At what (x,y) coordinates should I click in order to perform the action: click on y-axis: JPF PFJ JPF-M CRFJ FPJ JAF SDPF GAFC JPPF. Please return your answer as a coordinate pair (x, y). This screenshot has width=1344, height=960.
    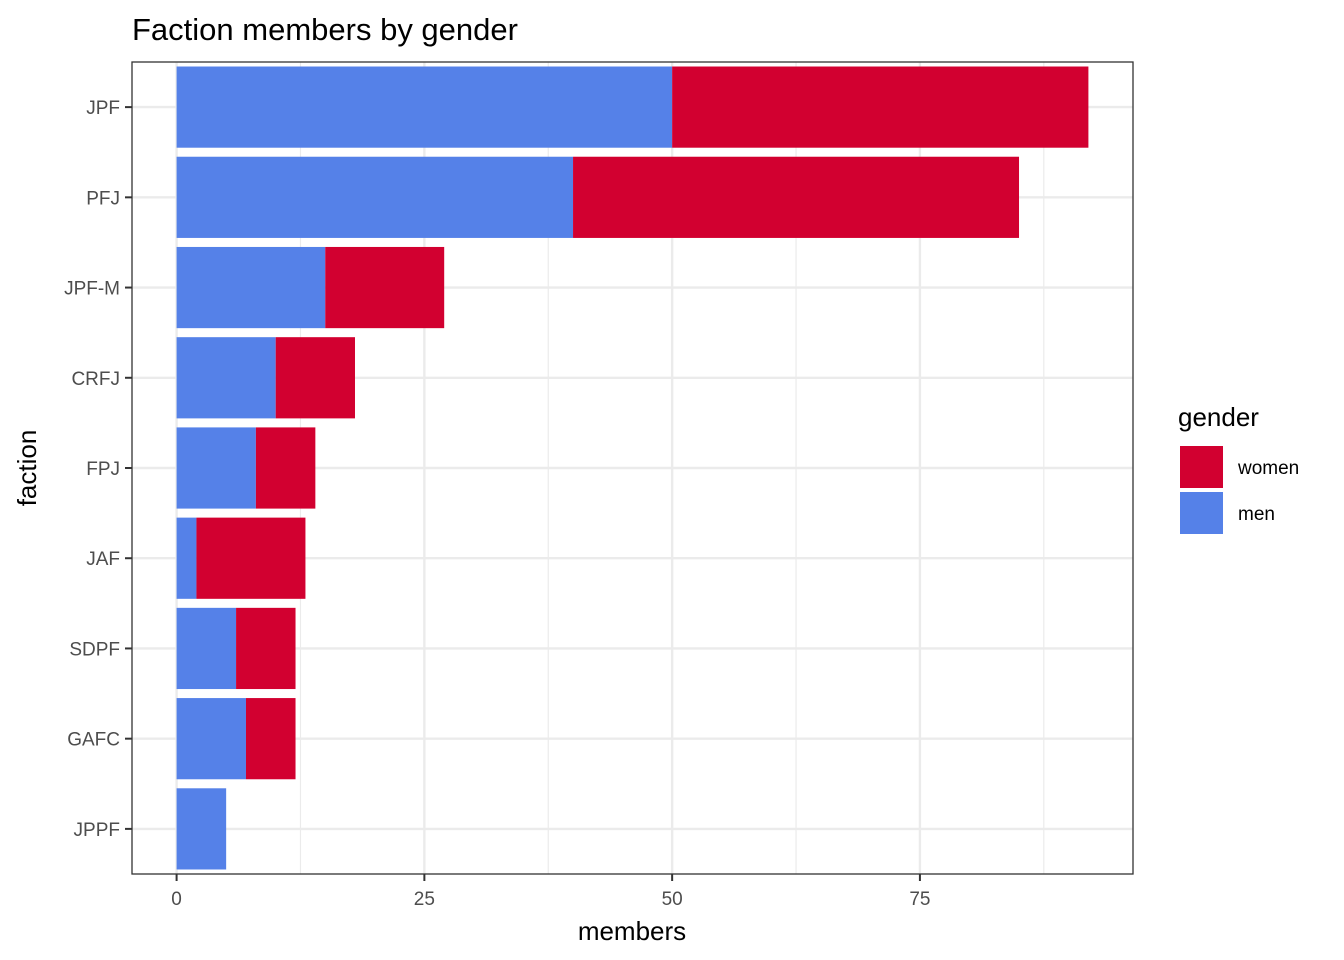
    Looking at the image, I should click on (98, 469).